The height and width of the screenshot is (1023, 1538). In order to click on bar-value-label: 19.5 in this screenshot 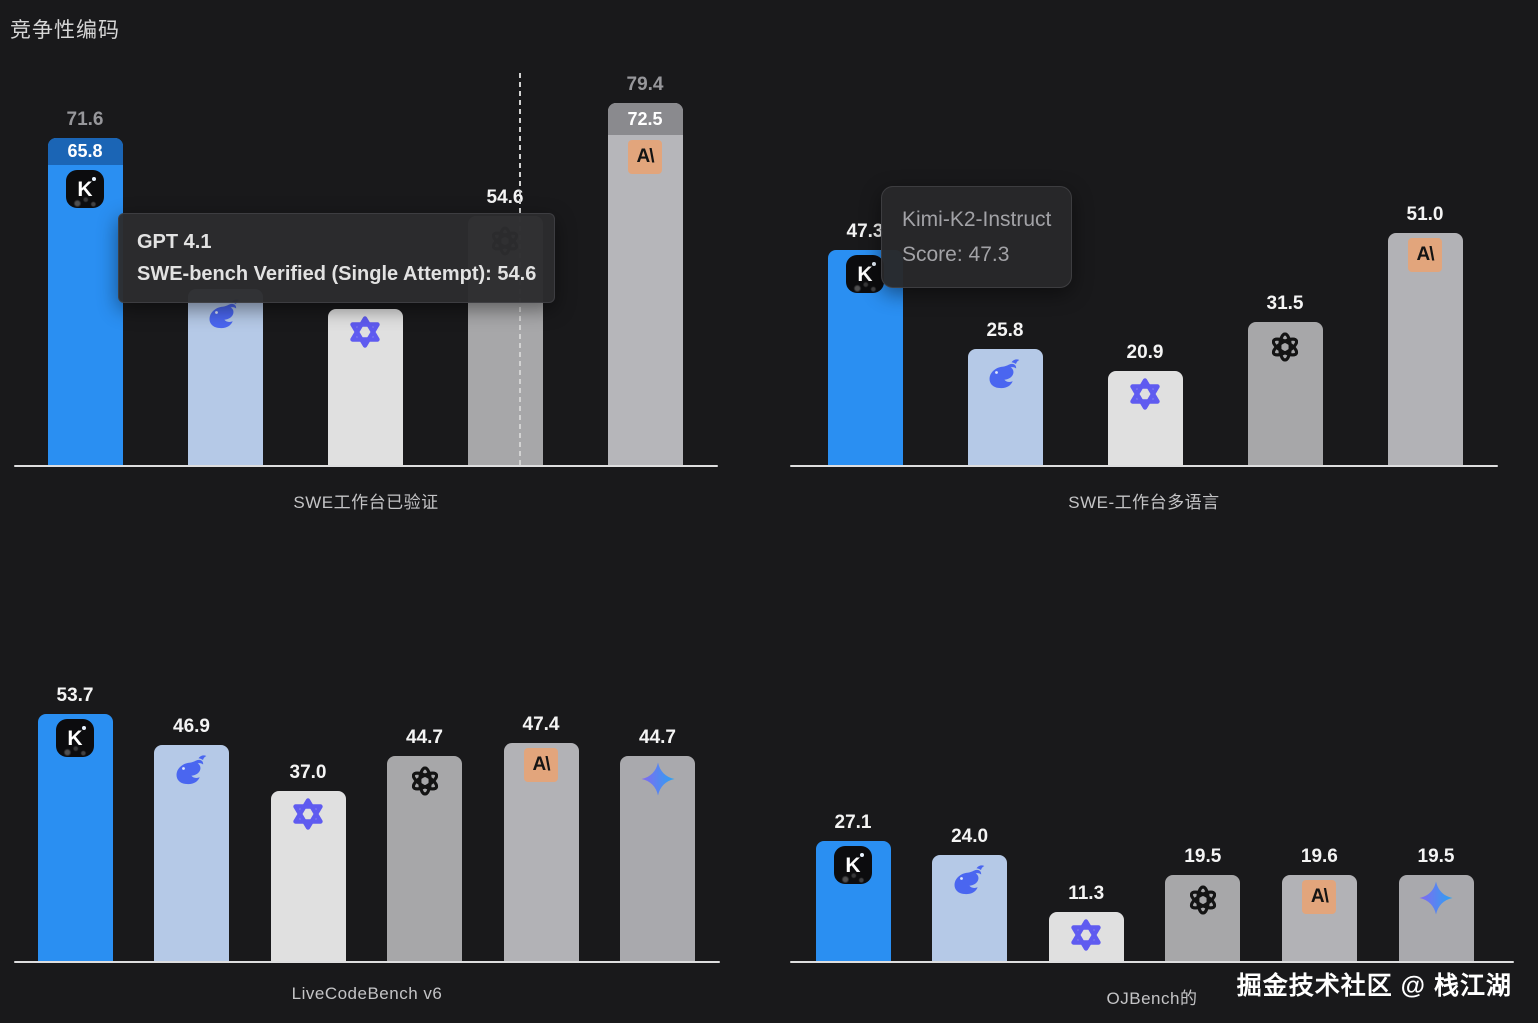, I will do `click(1436, 856)`.